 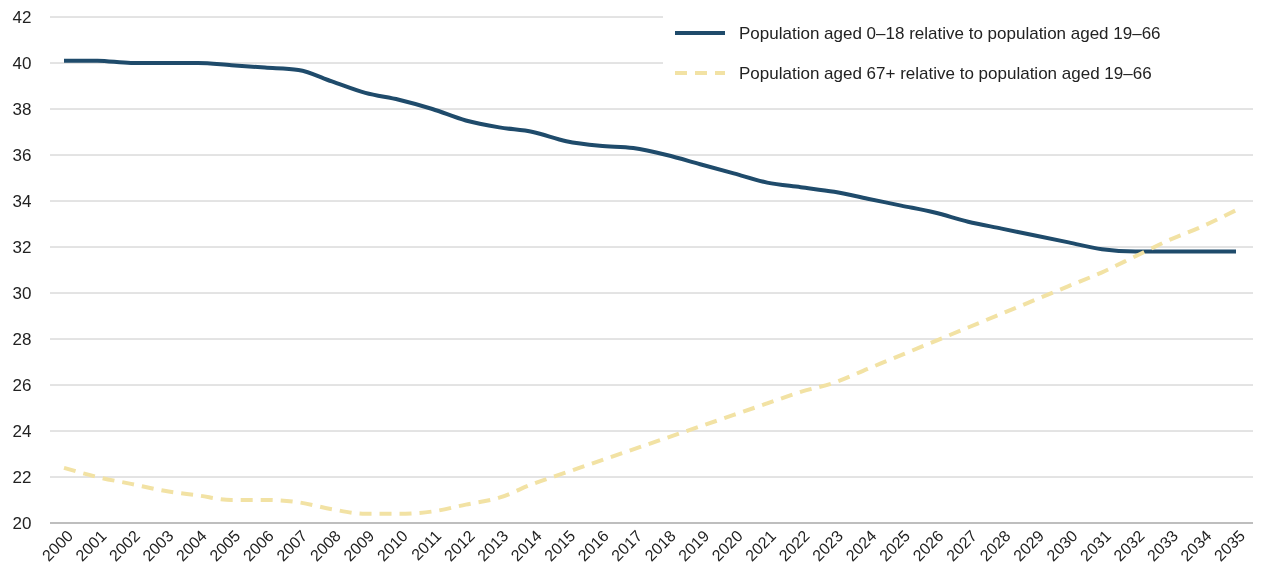 I want to click on y-tick-label: 30, so click(x=22, y=293).